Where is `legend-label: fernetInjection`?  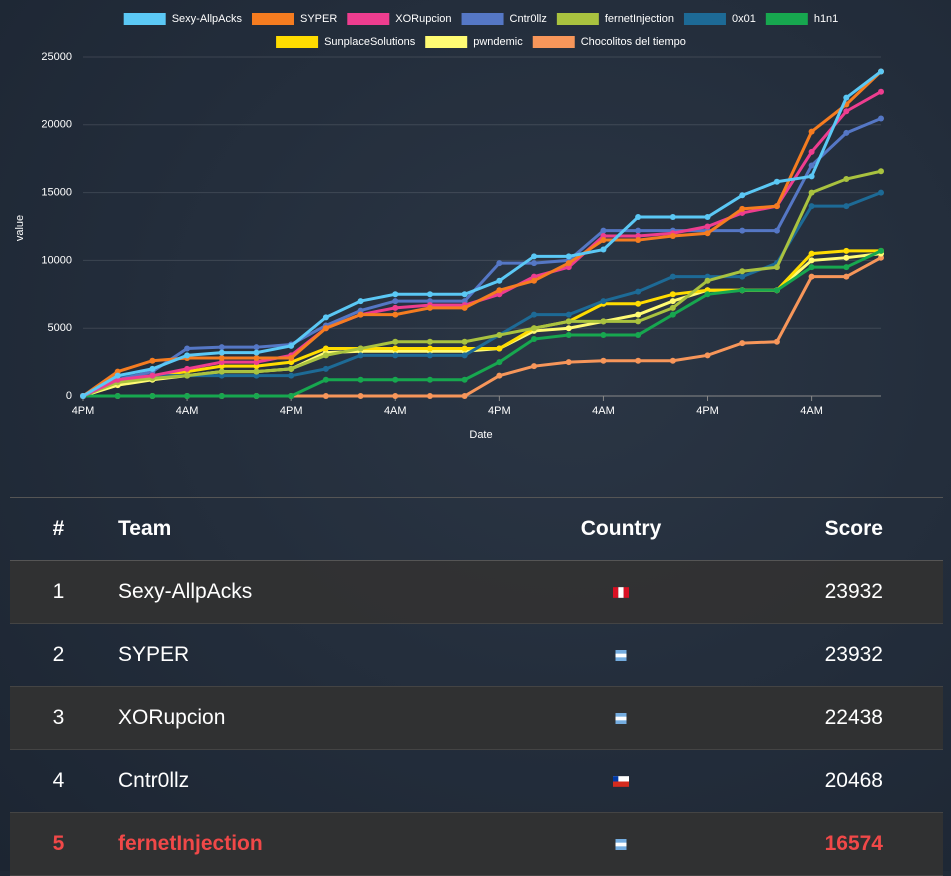 legend-label: fernetInjection is located at coordinates (639, 19).